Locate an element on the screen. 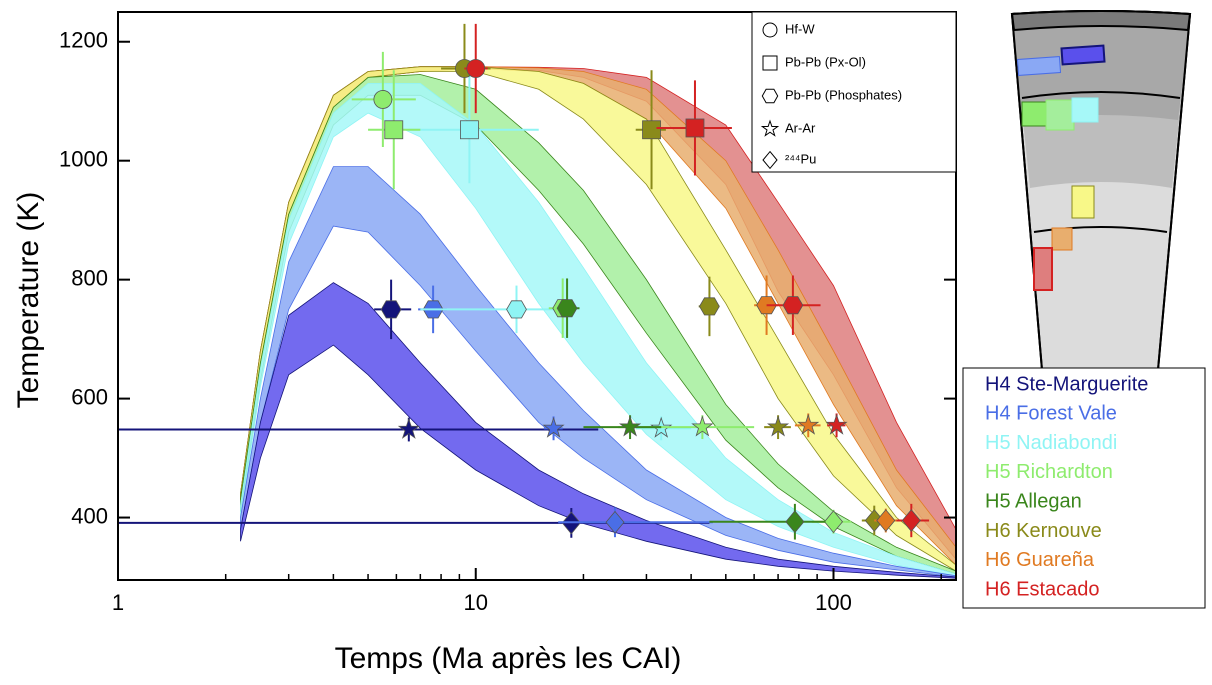 This screenshot has width=1212, height=685. legend-label: H4 Ste-Marguerite is located at coordinates (1066, 384).